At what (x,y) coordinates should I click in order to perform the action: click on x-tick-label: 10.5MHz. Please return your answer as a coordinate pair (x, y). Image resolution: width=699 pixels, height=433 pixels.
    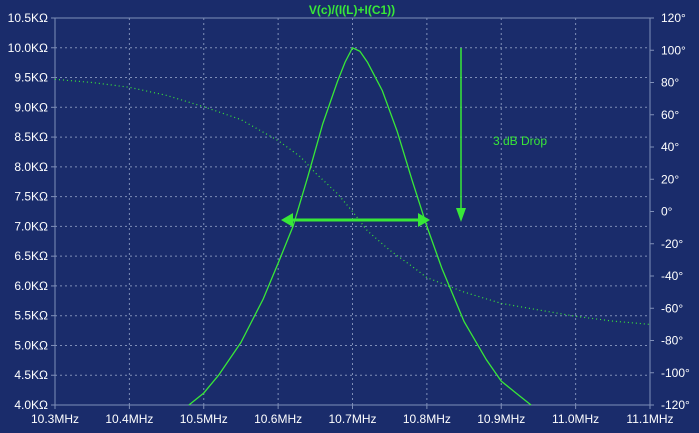
    Looking at the image, I should click on (204, 419).